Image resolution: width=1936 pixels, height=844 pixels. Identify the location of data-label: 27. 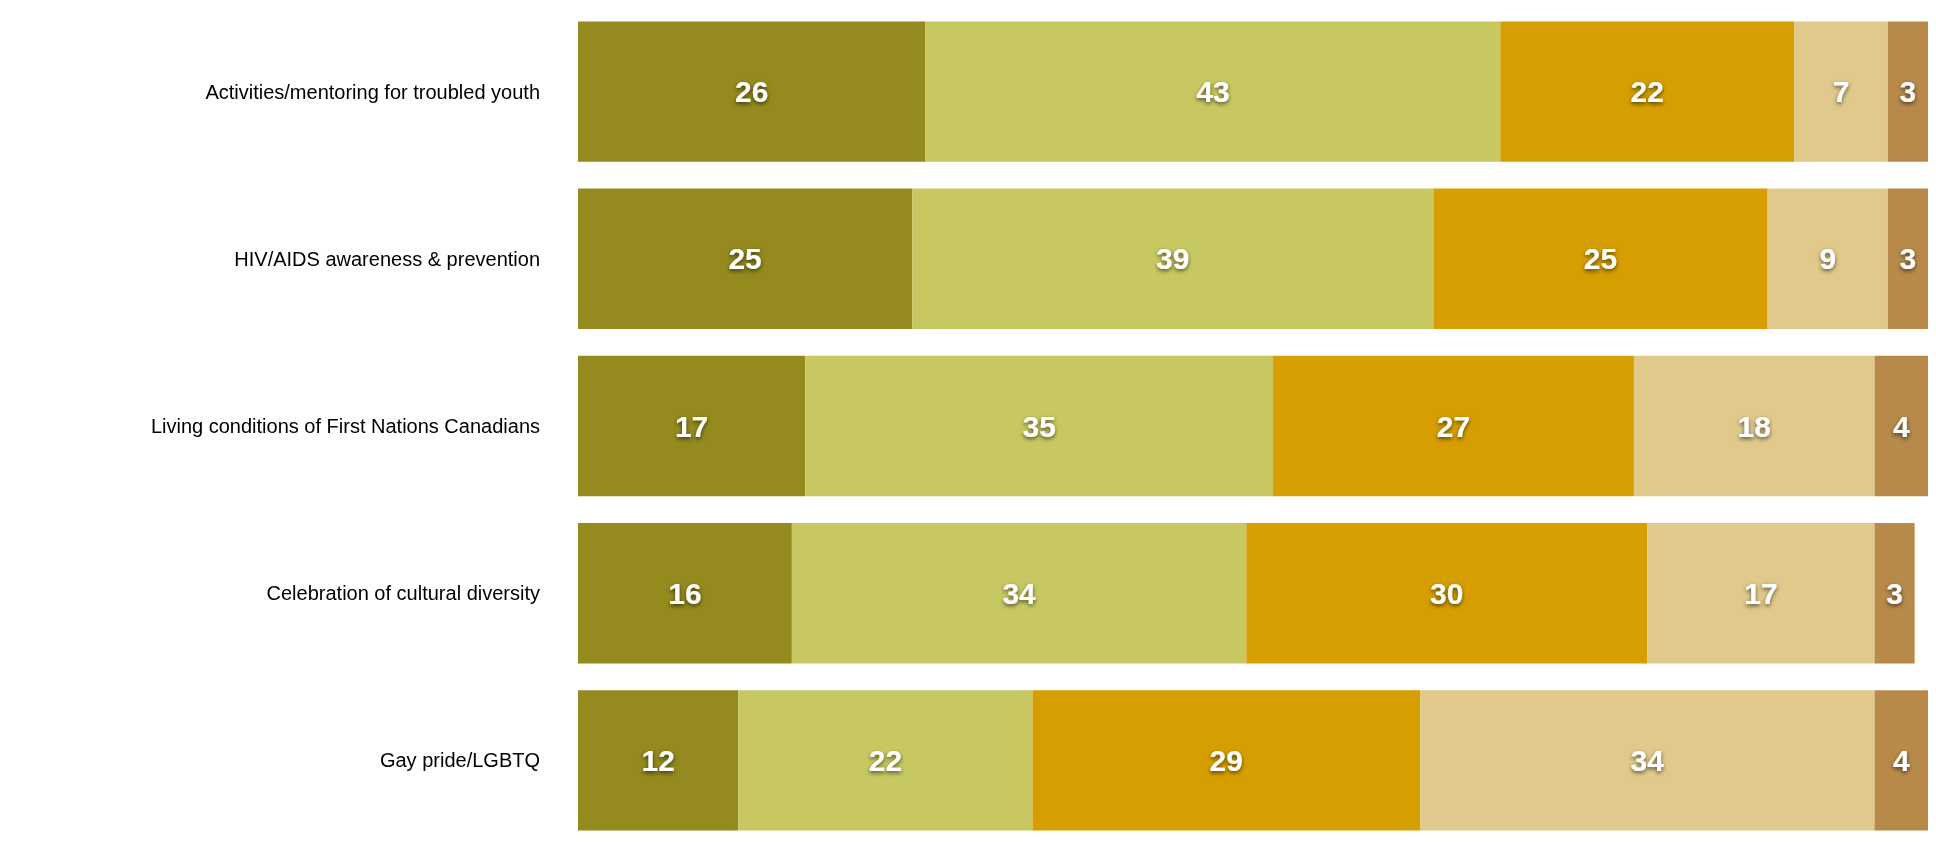
(1453, 426).